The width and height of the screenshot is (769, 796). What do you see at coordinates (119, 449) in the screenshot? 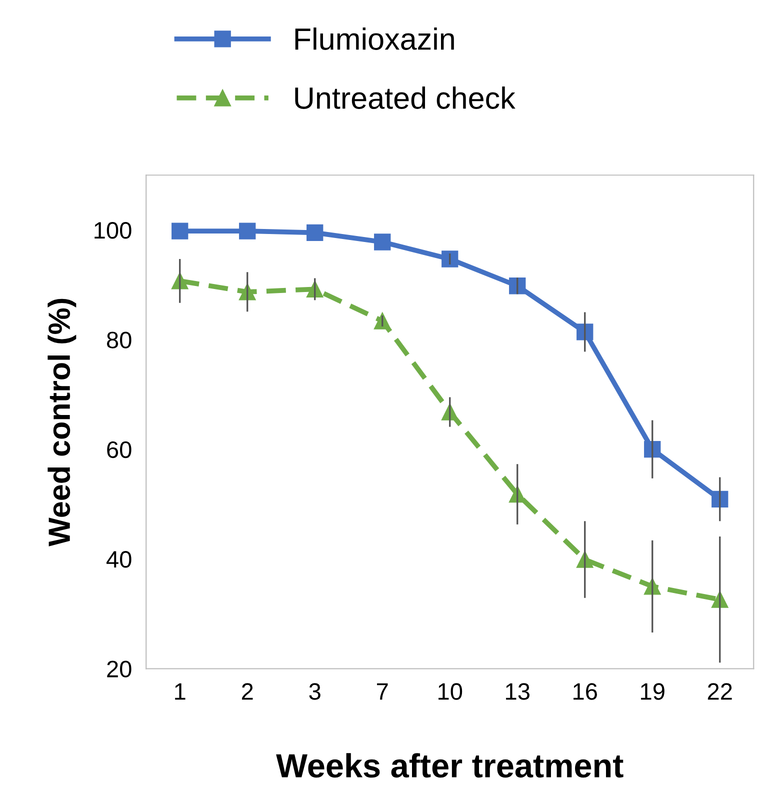
I see `y-tick-label: 60` at bounding box center [119, 449].